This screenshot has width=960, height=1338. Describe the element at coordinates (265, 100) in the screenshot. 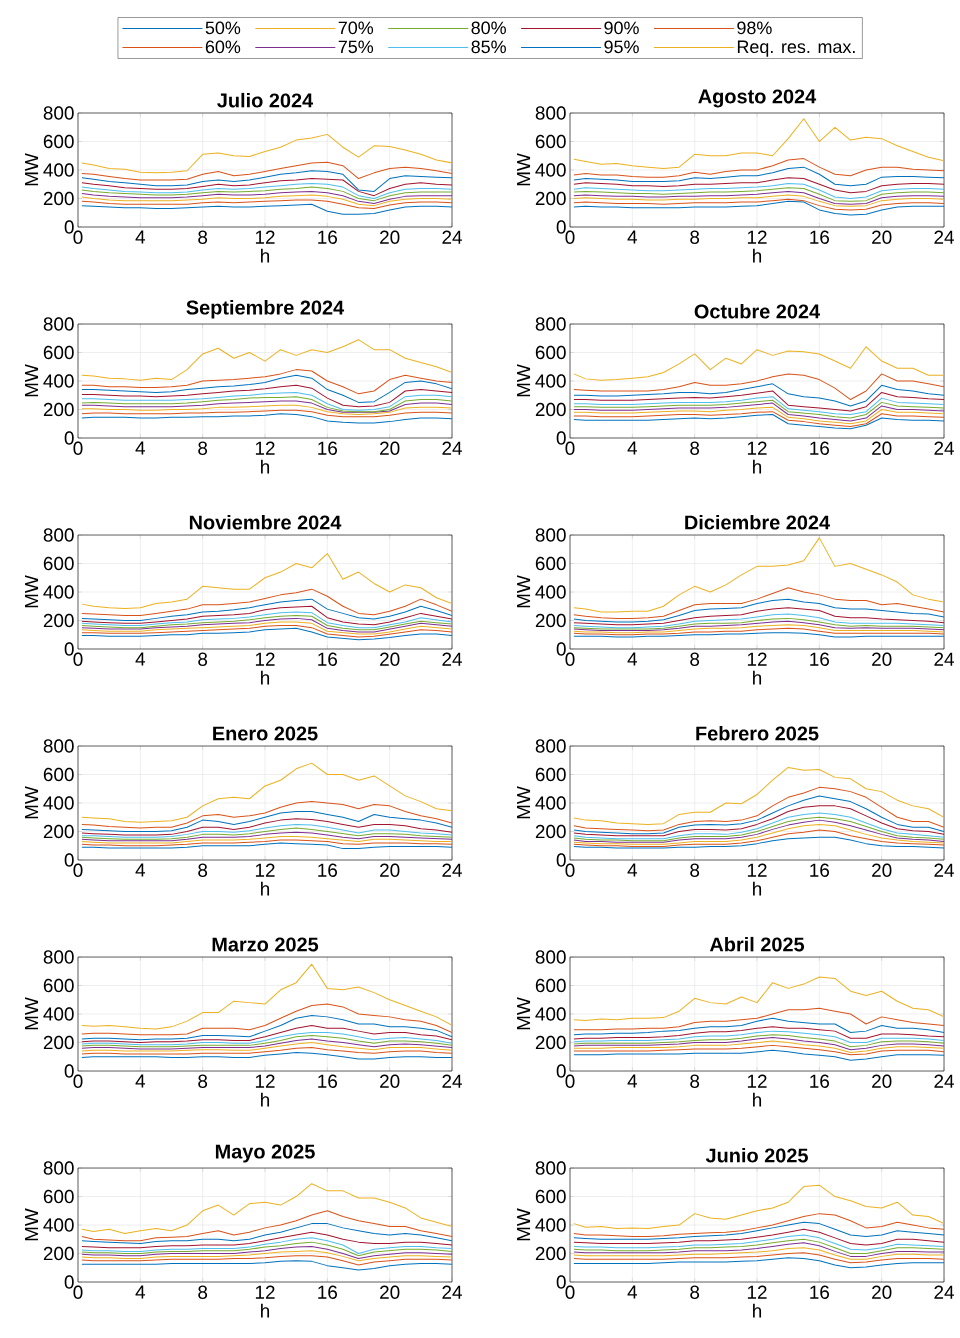

I see `chart-title: Julio 2024` at that location.